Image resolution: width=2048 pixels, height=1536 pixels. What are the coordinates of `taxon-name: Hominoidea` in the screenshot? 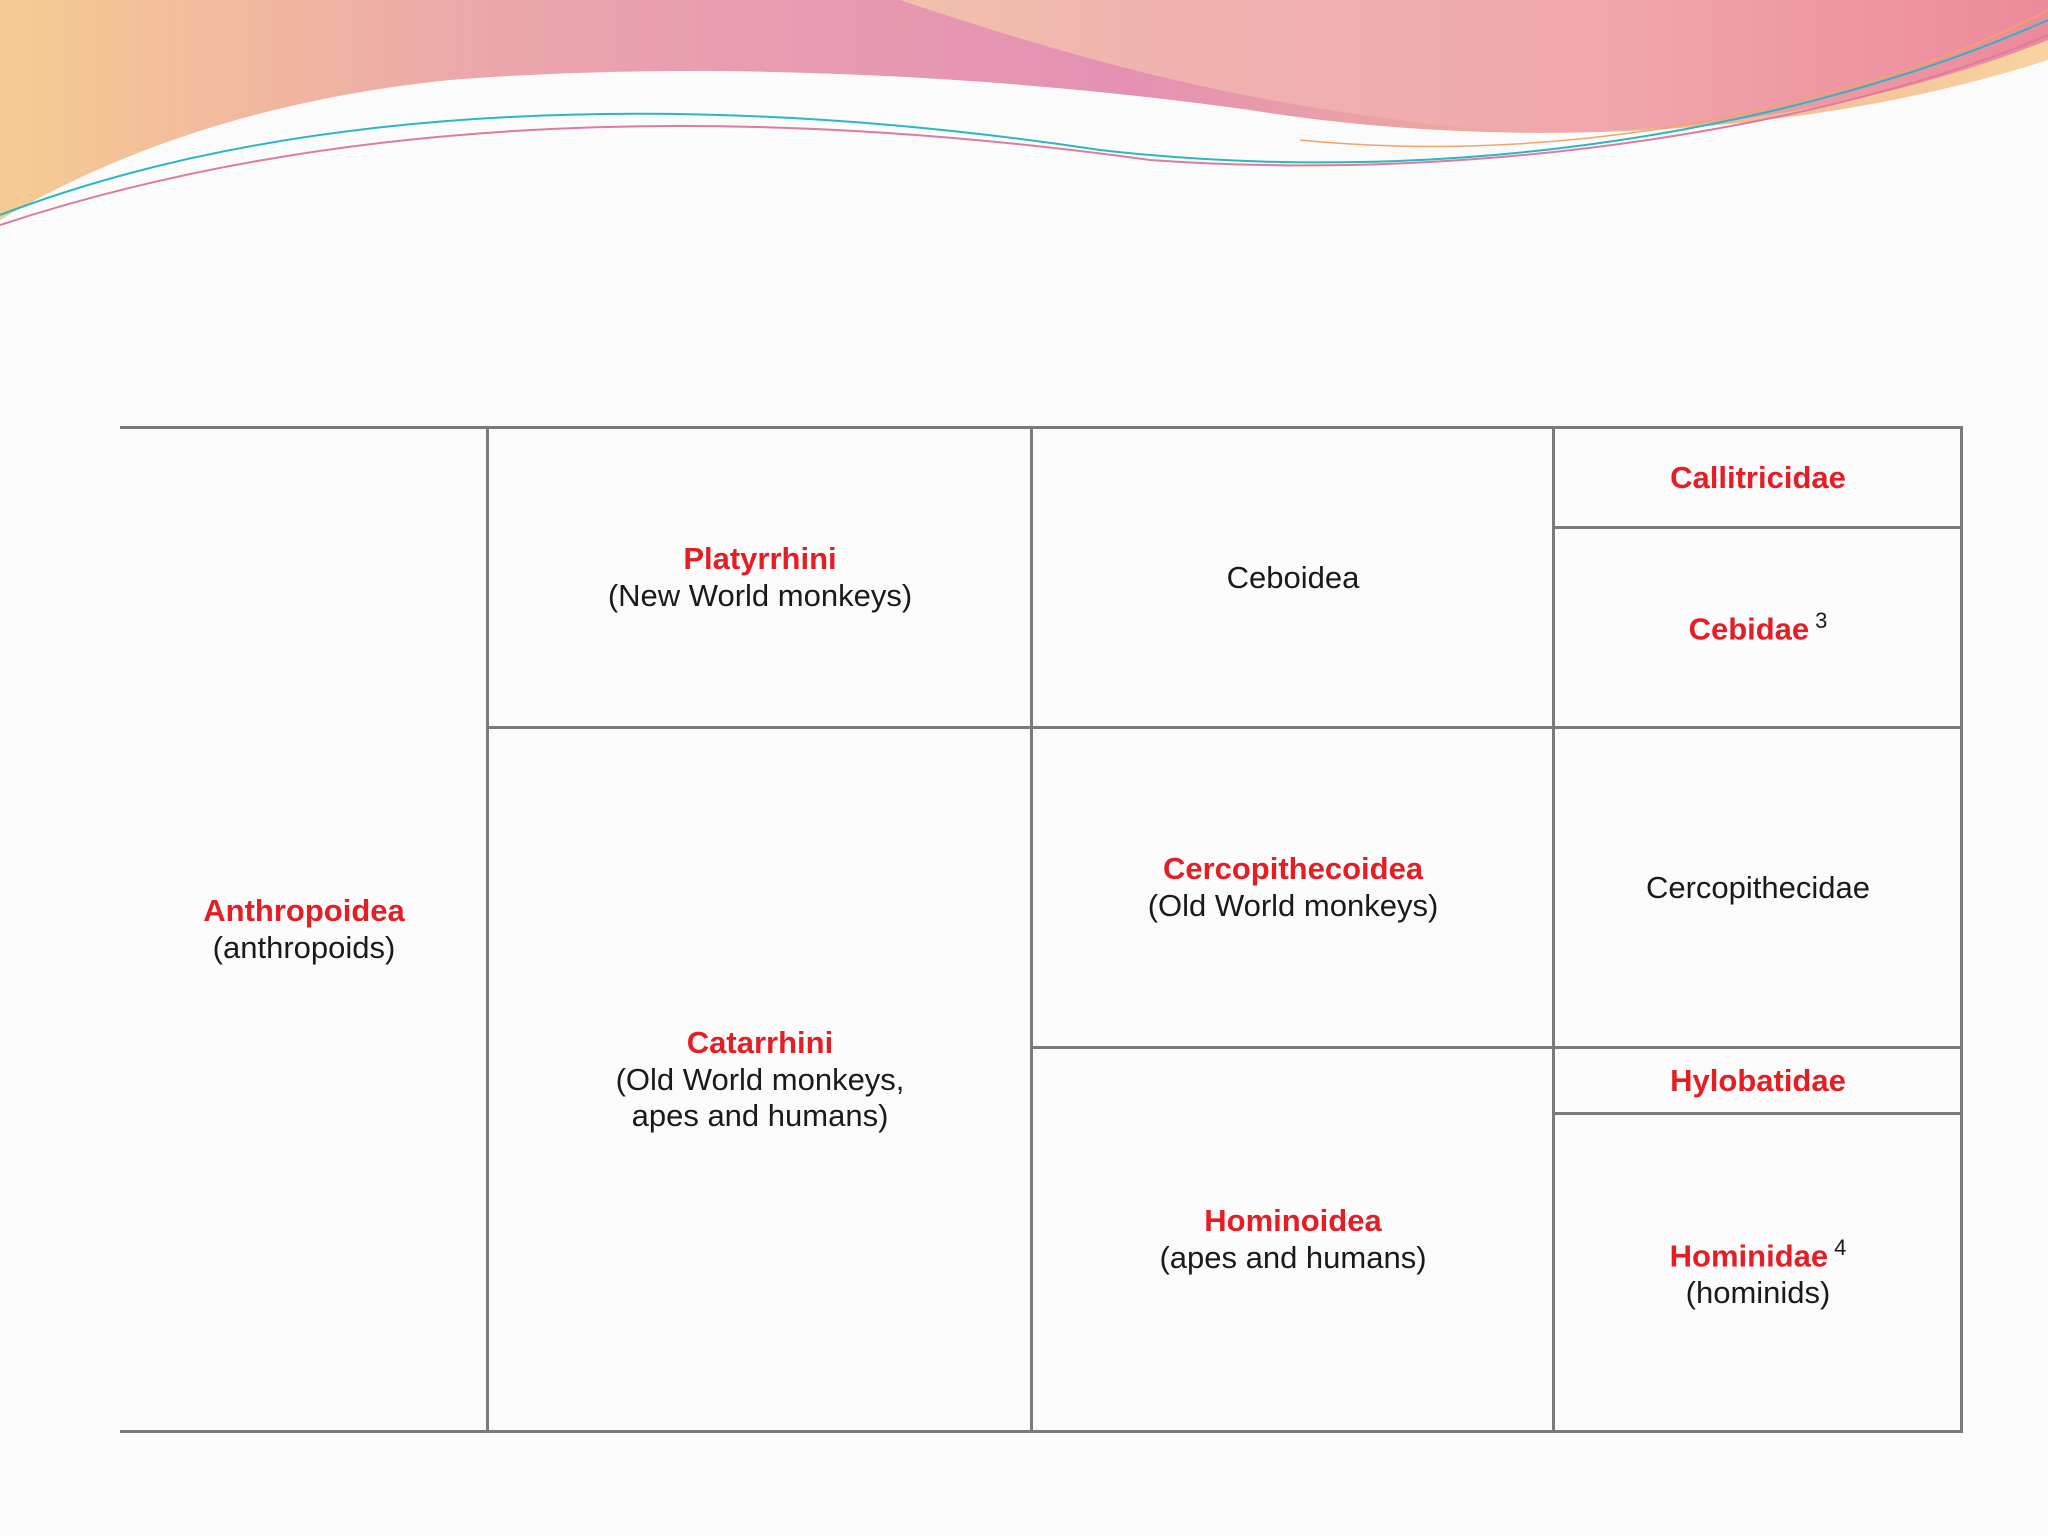 It's located at (1293, 1221).